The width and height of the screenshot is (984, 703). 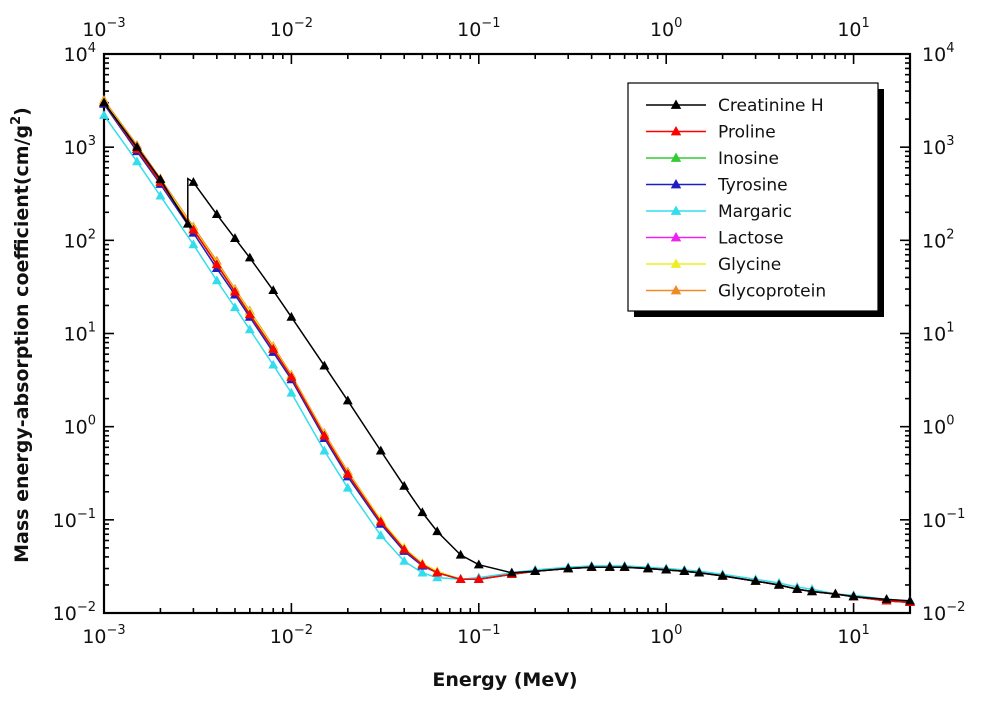 I want to click on x-axis-title: Energy (MeV), so click(x=504, y=680).